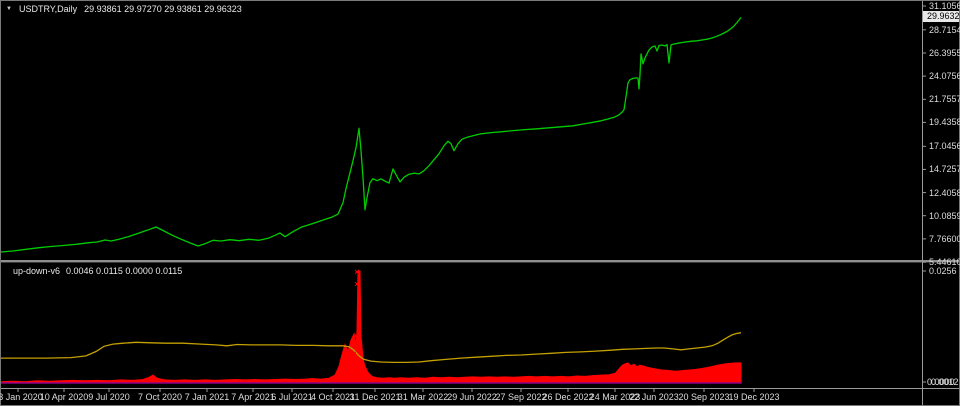 This screenshot has width=960, height=406. I want to click on date-label: 20 Sep 2023, so click(704, 397).